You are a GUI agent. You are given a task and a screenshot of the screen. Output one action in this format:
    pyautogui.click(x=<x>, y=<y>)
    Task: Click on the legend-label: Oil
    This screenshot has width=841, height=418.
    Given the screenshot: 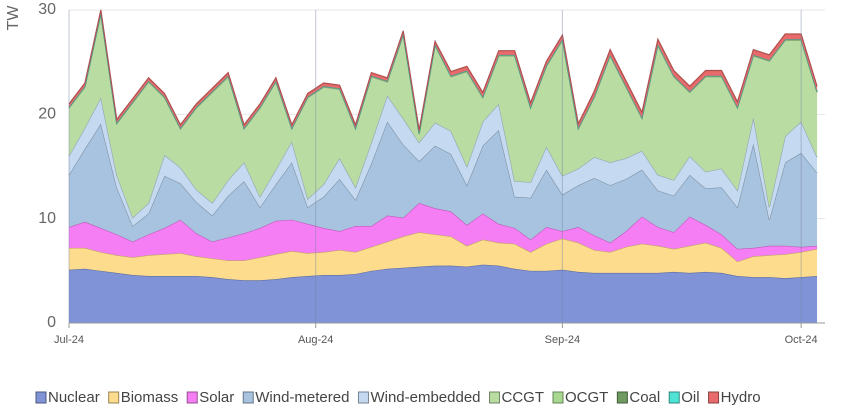 What is the action you would take?
    pyautogui.click(x=690, y=397)
    